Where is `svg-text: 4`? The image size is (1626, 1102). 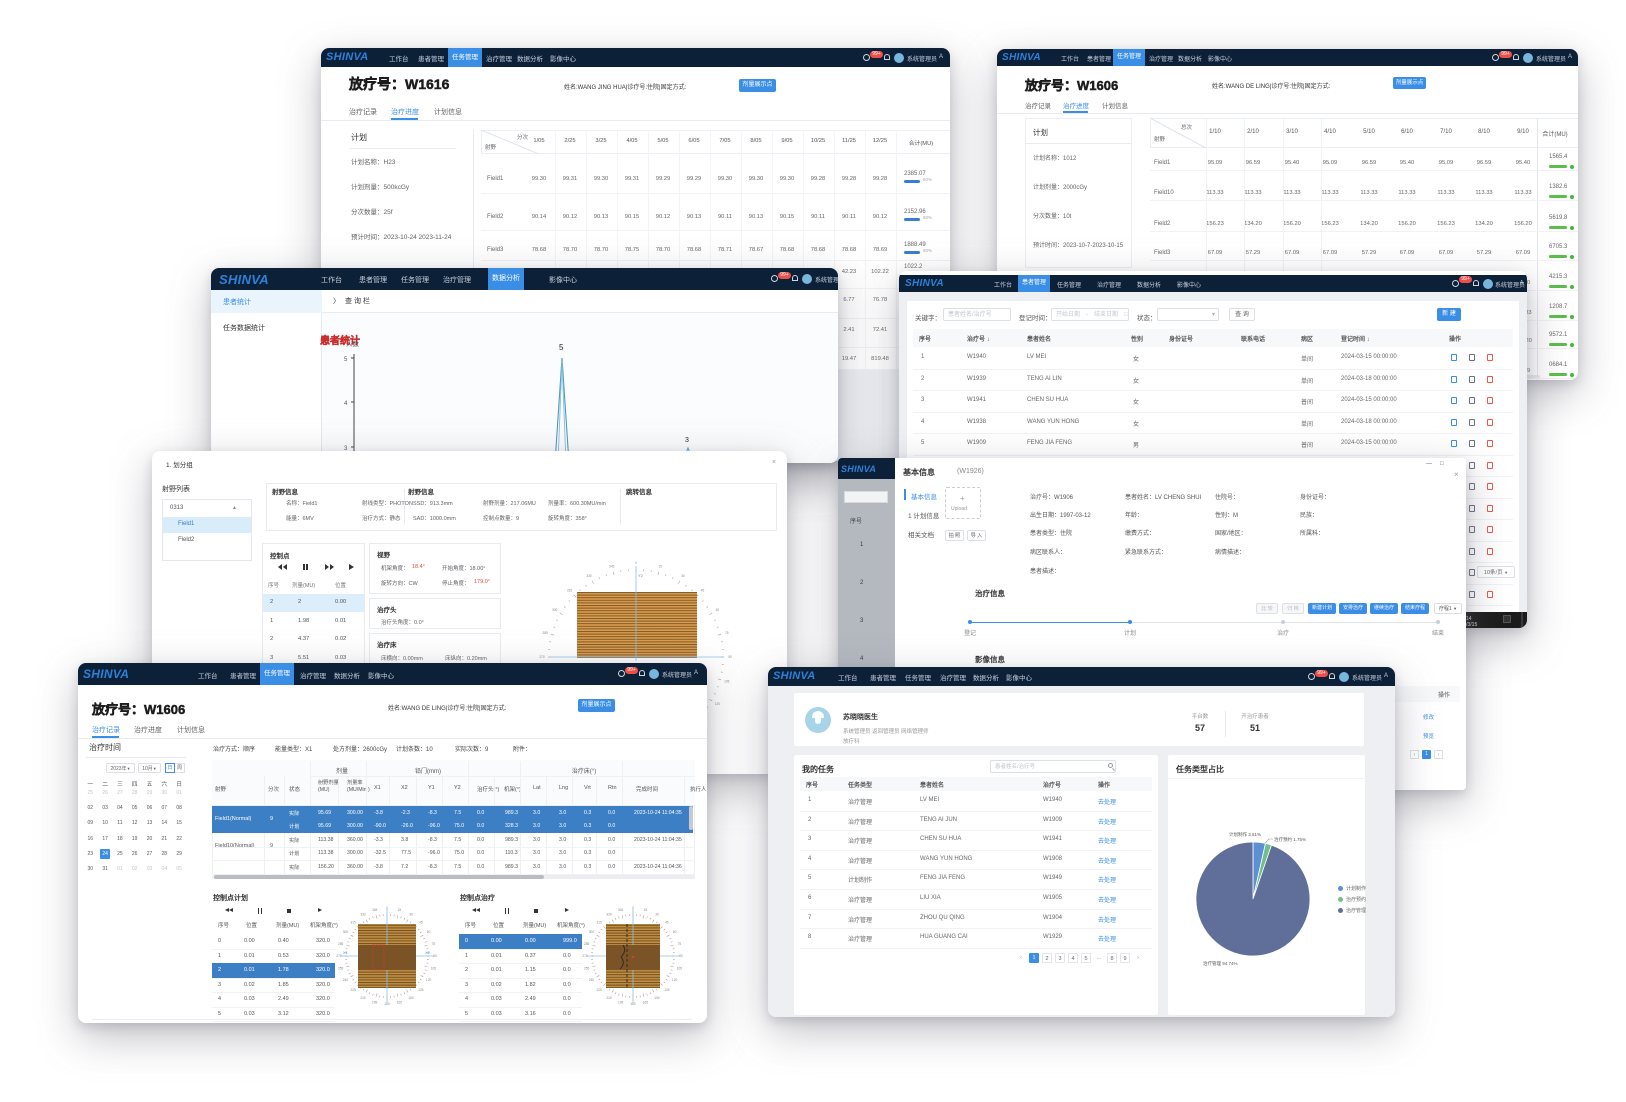
svg-text: 4 is located at coordinates (346, 404).